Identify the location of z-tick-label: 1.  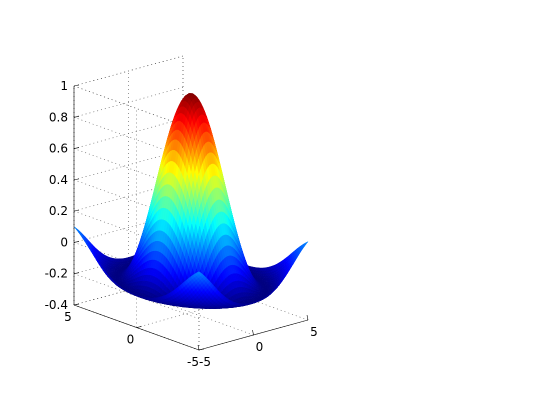
(64, 86).